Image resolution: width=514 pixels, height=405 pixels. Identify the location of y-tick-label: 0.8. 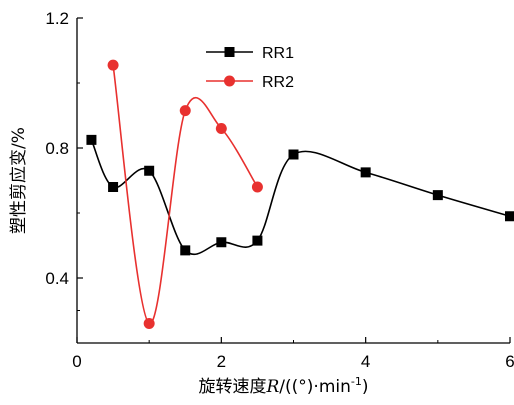
(57, 148).